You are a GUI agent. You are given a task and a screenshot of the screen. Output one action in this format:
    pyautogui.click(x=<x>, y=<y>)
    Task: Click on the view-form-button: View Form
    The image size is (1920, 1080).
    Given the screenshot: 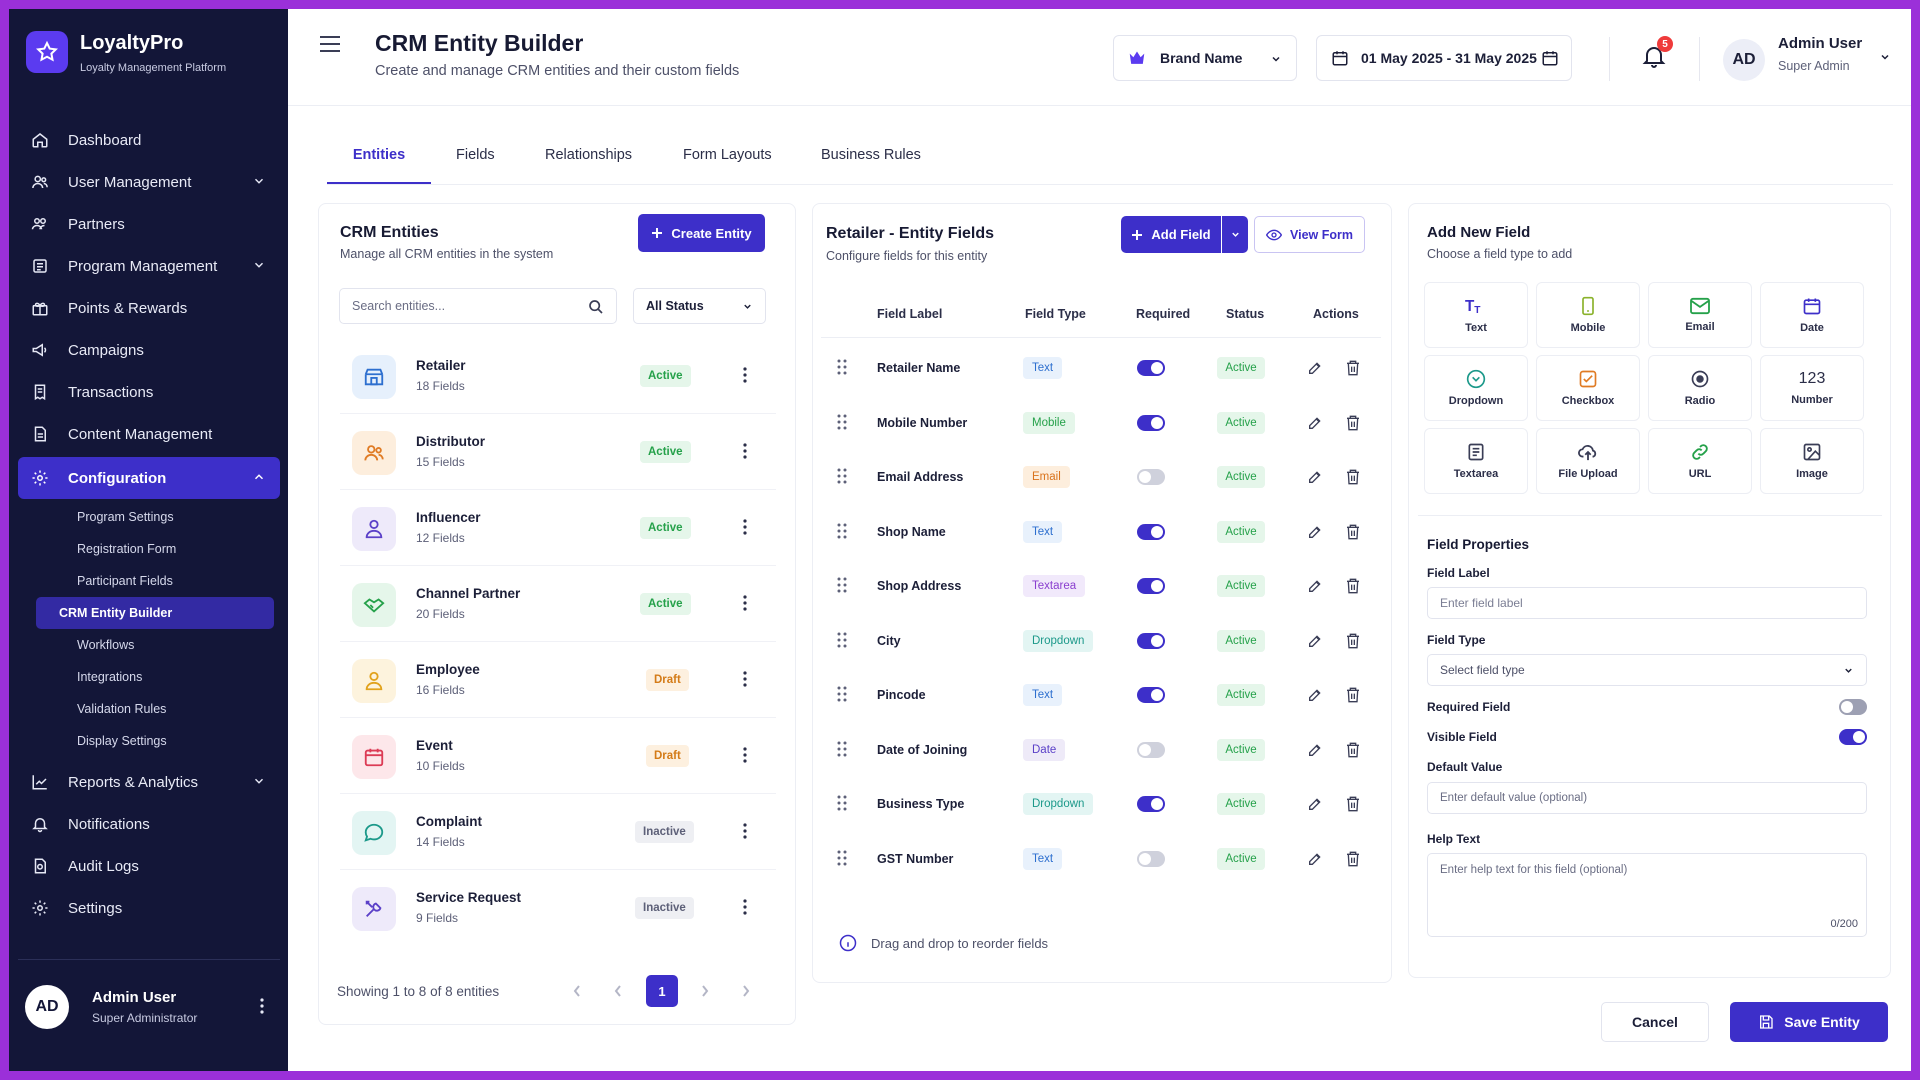 What is the action you would take?
    pyautogui.click(x=1309, y=234)
    